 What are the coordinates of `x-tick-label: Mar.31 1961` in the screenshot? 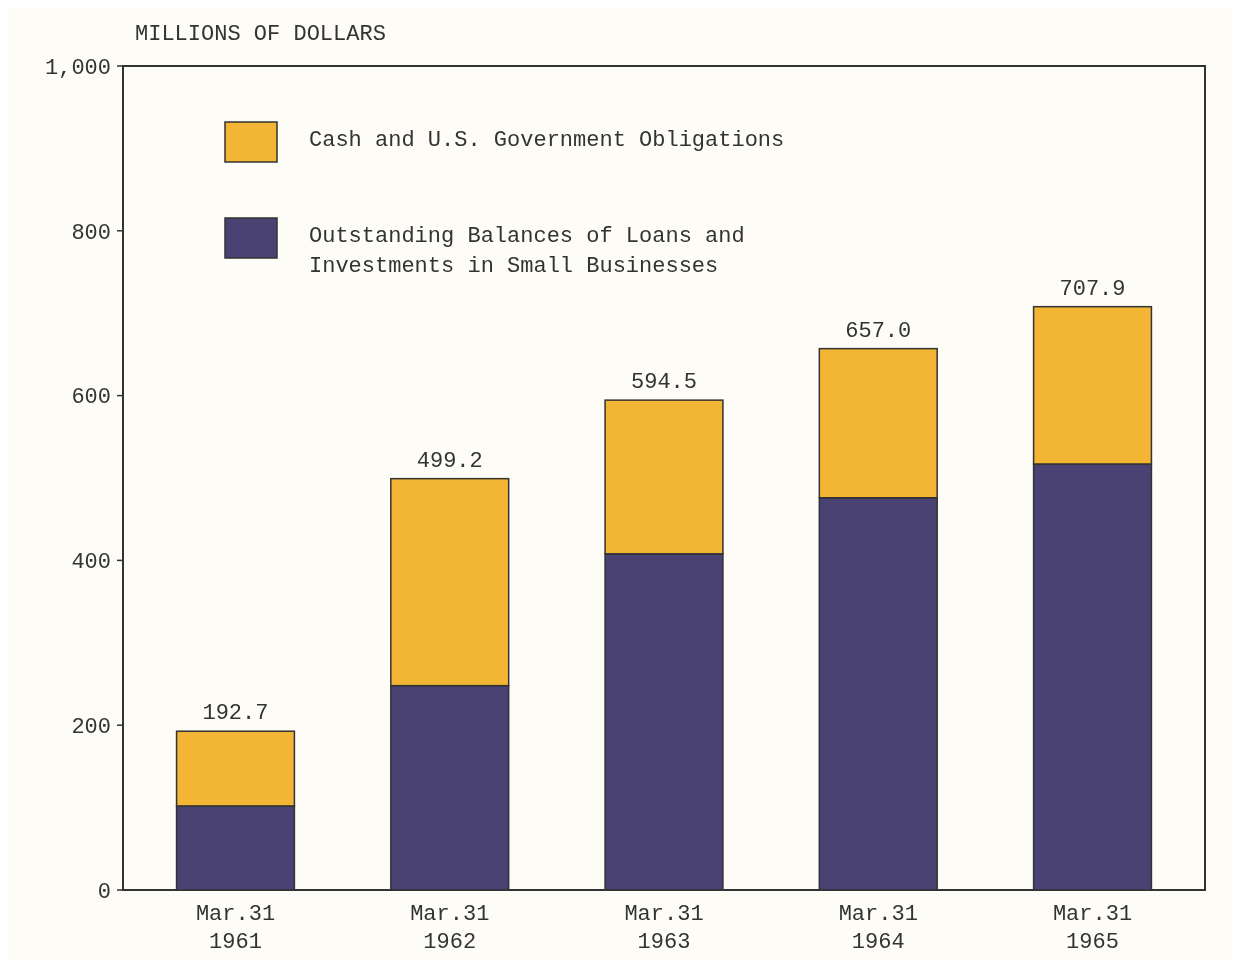 It's located at (235, 928).